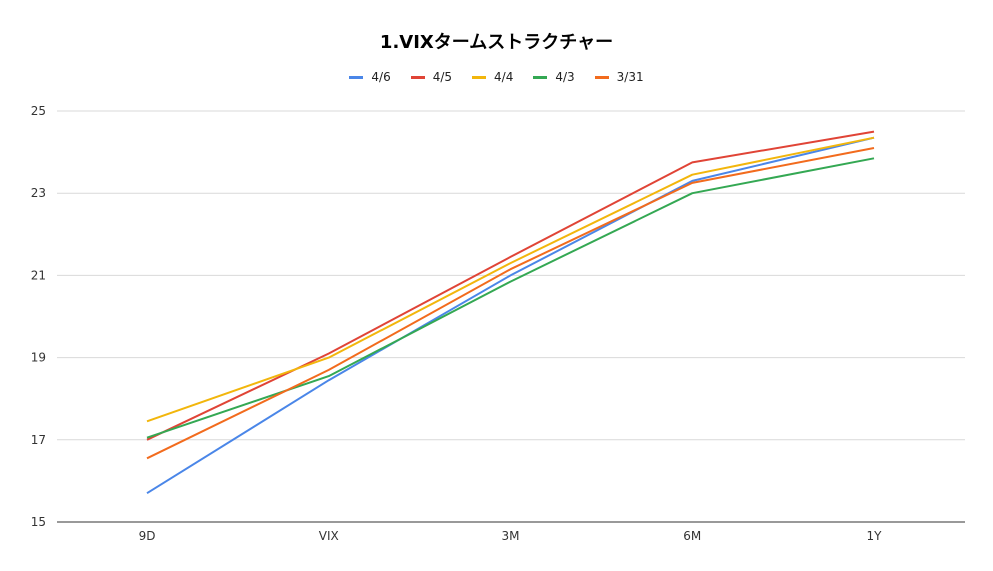  I want to click on legend-label: 4/5, so click(442, 77).